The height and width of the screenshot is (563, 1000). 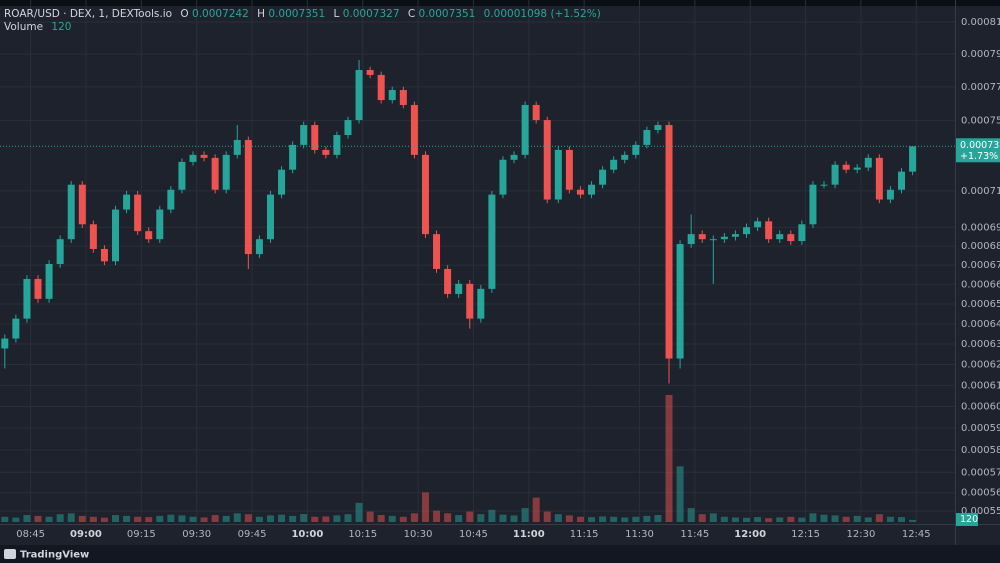 What do you see at coordinates (980, 284) in the screenshot?
I see `y-tick-label: 0.0006600` at bounding box center [980, 284].